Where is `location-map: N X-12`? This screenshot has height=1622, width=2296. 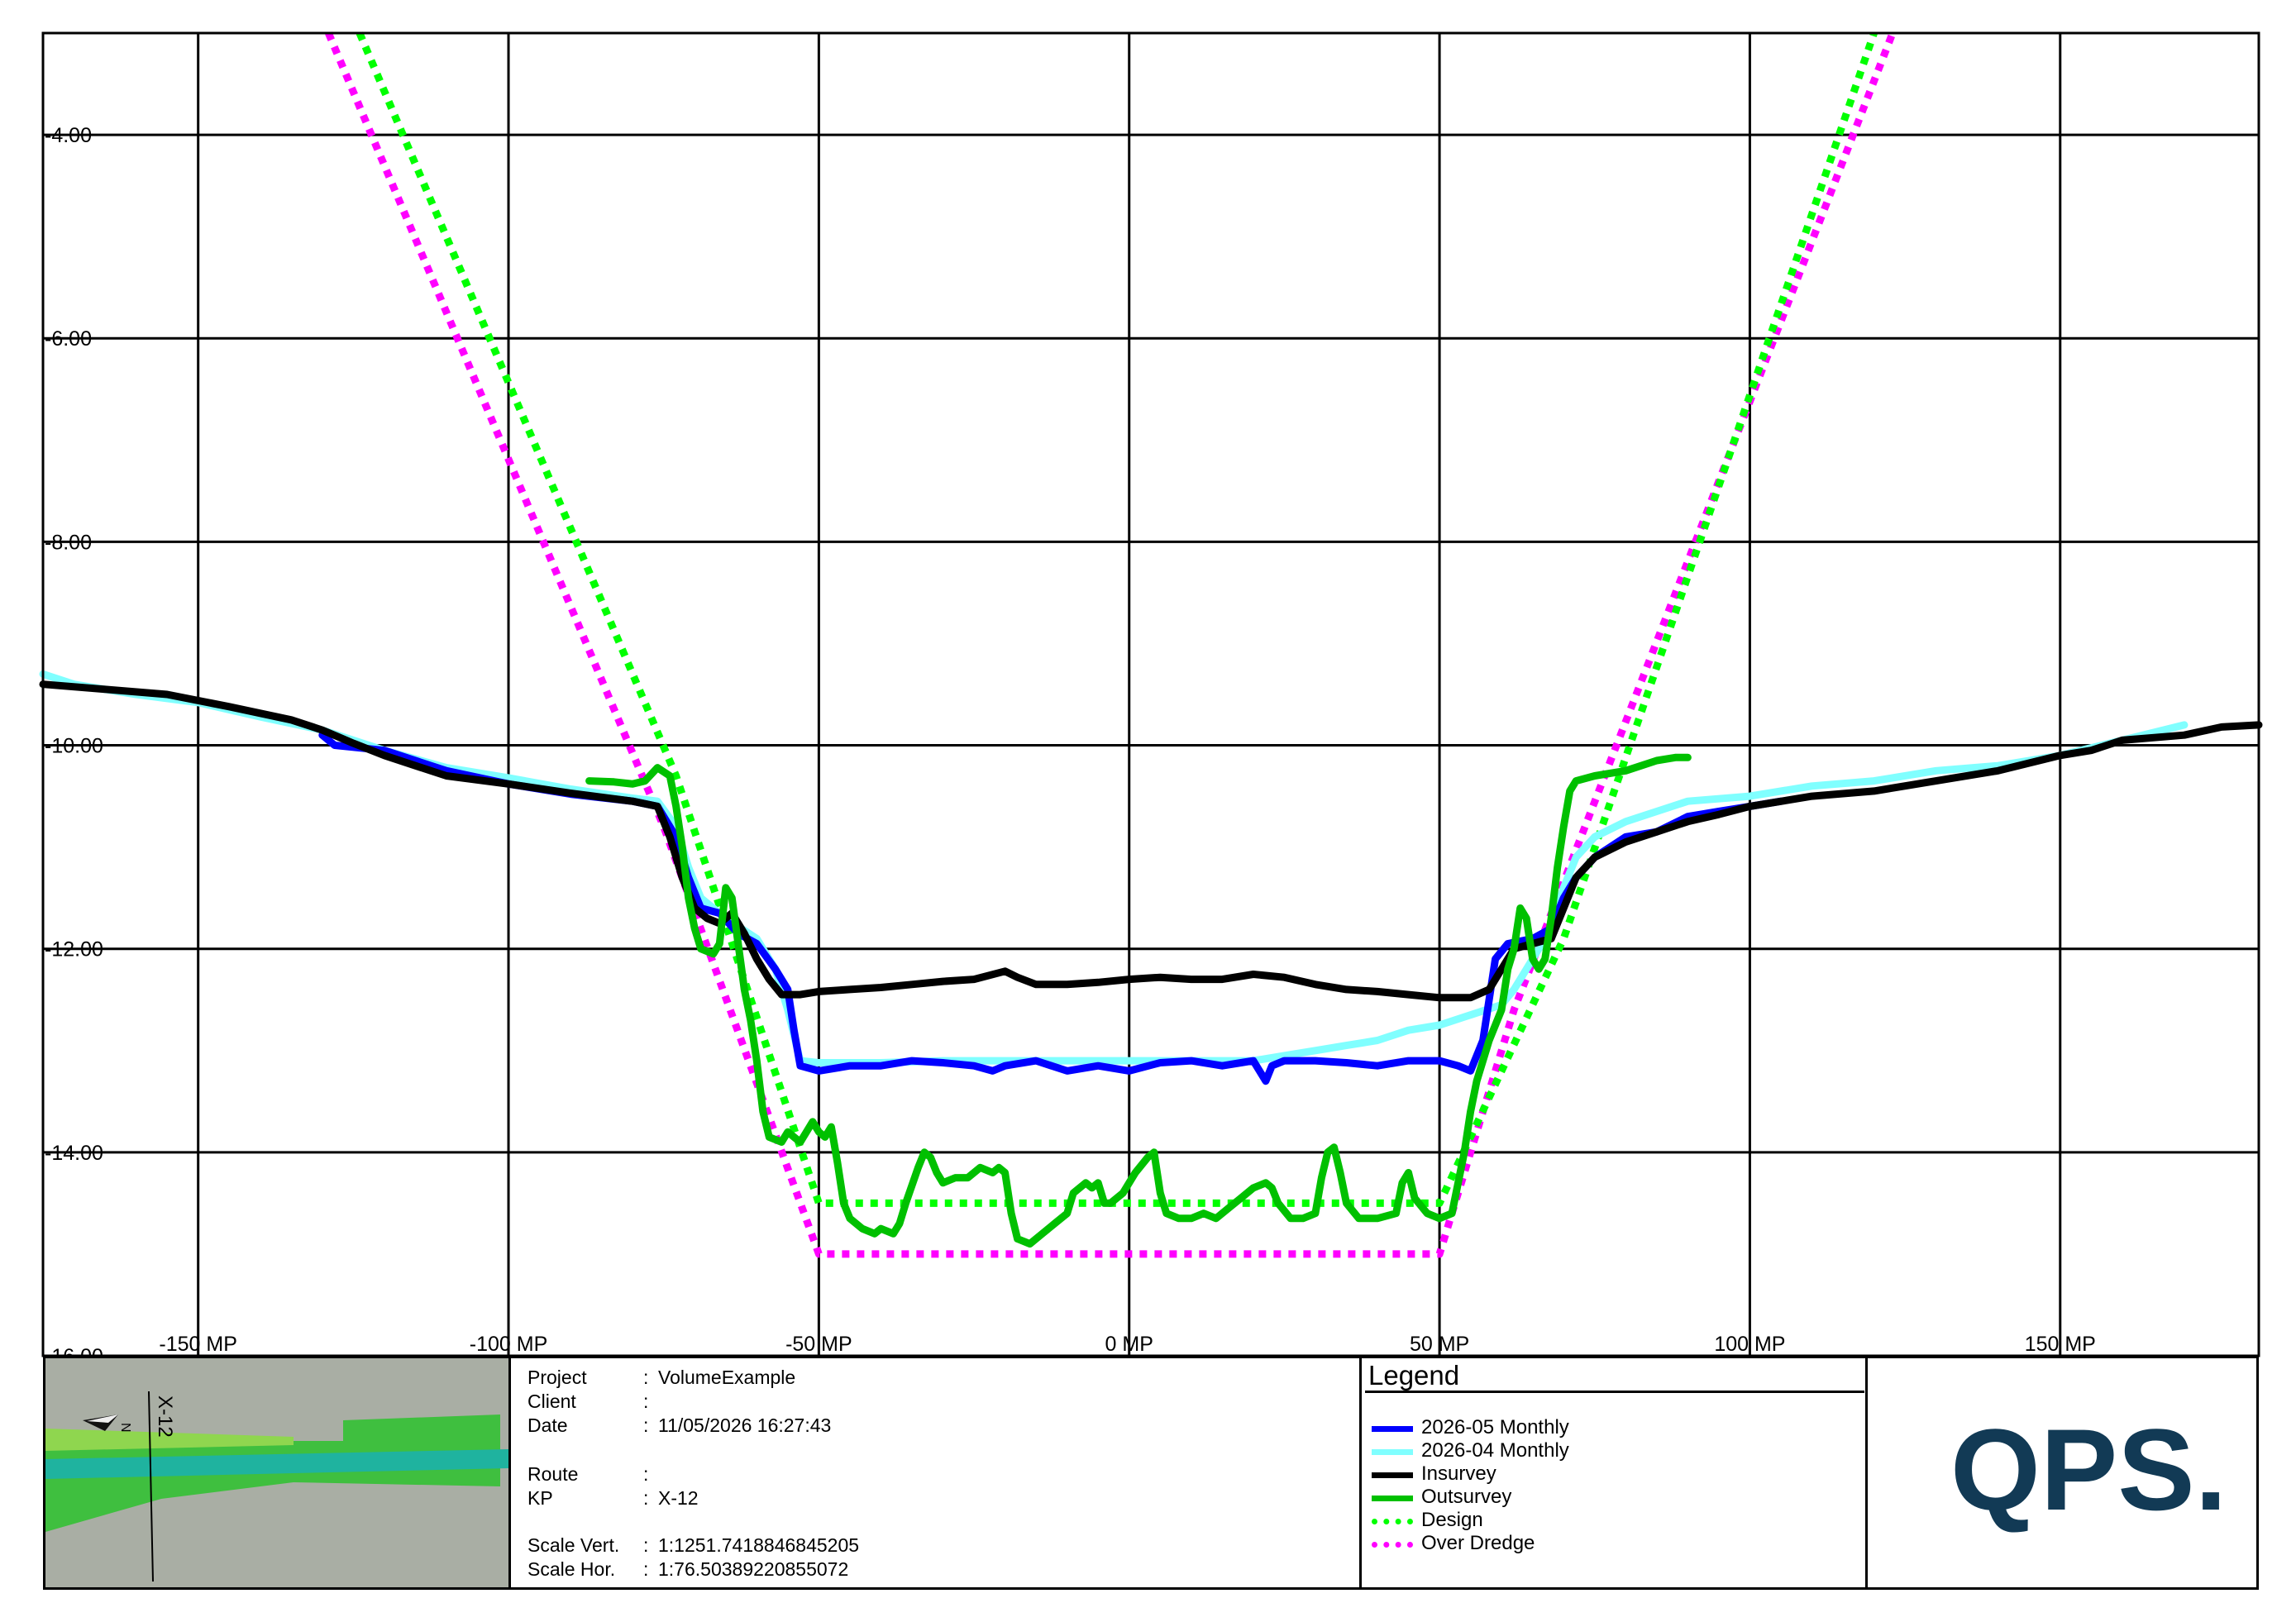
location-map: N X-12 is located at coordinates (278, 1472).